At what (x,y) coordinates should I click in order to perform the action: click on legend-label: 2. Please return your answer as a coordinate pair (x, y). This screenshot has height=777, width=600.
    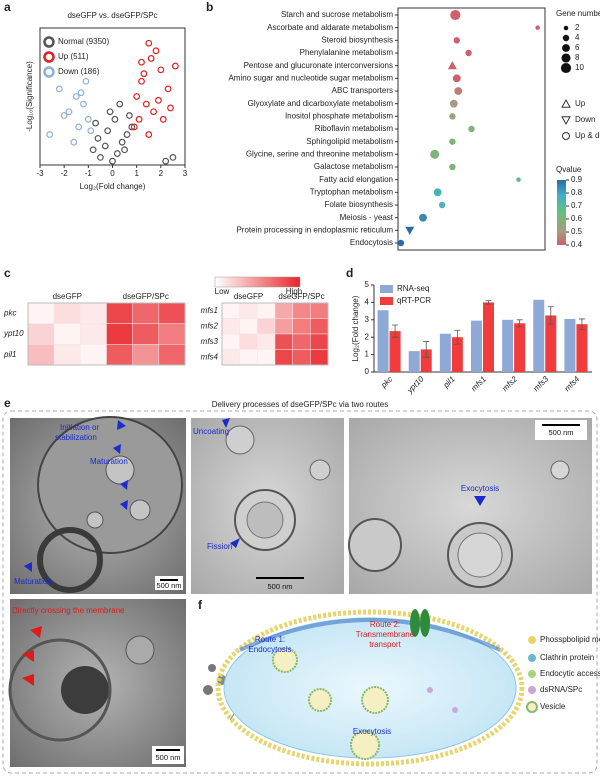
    Looking at the image, I should click on (577, 27).